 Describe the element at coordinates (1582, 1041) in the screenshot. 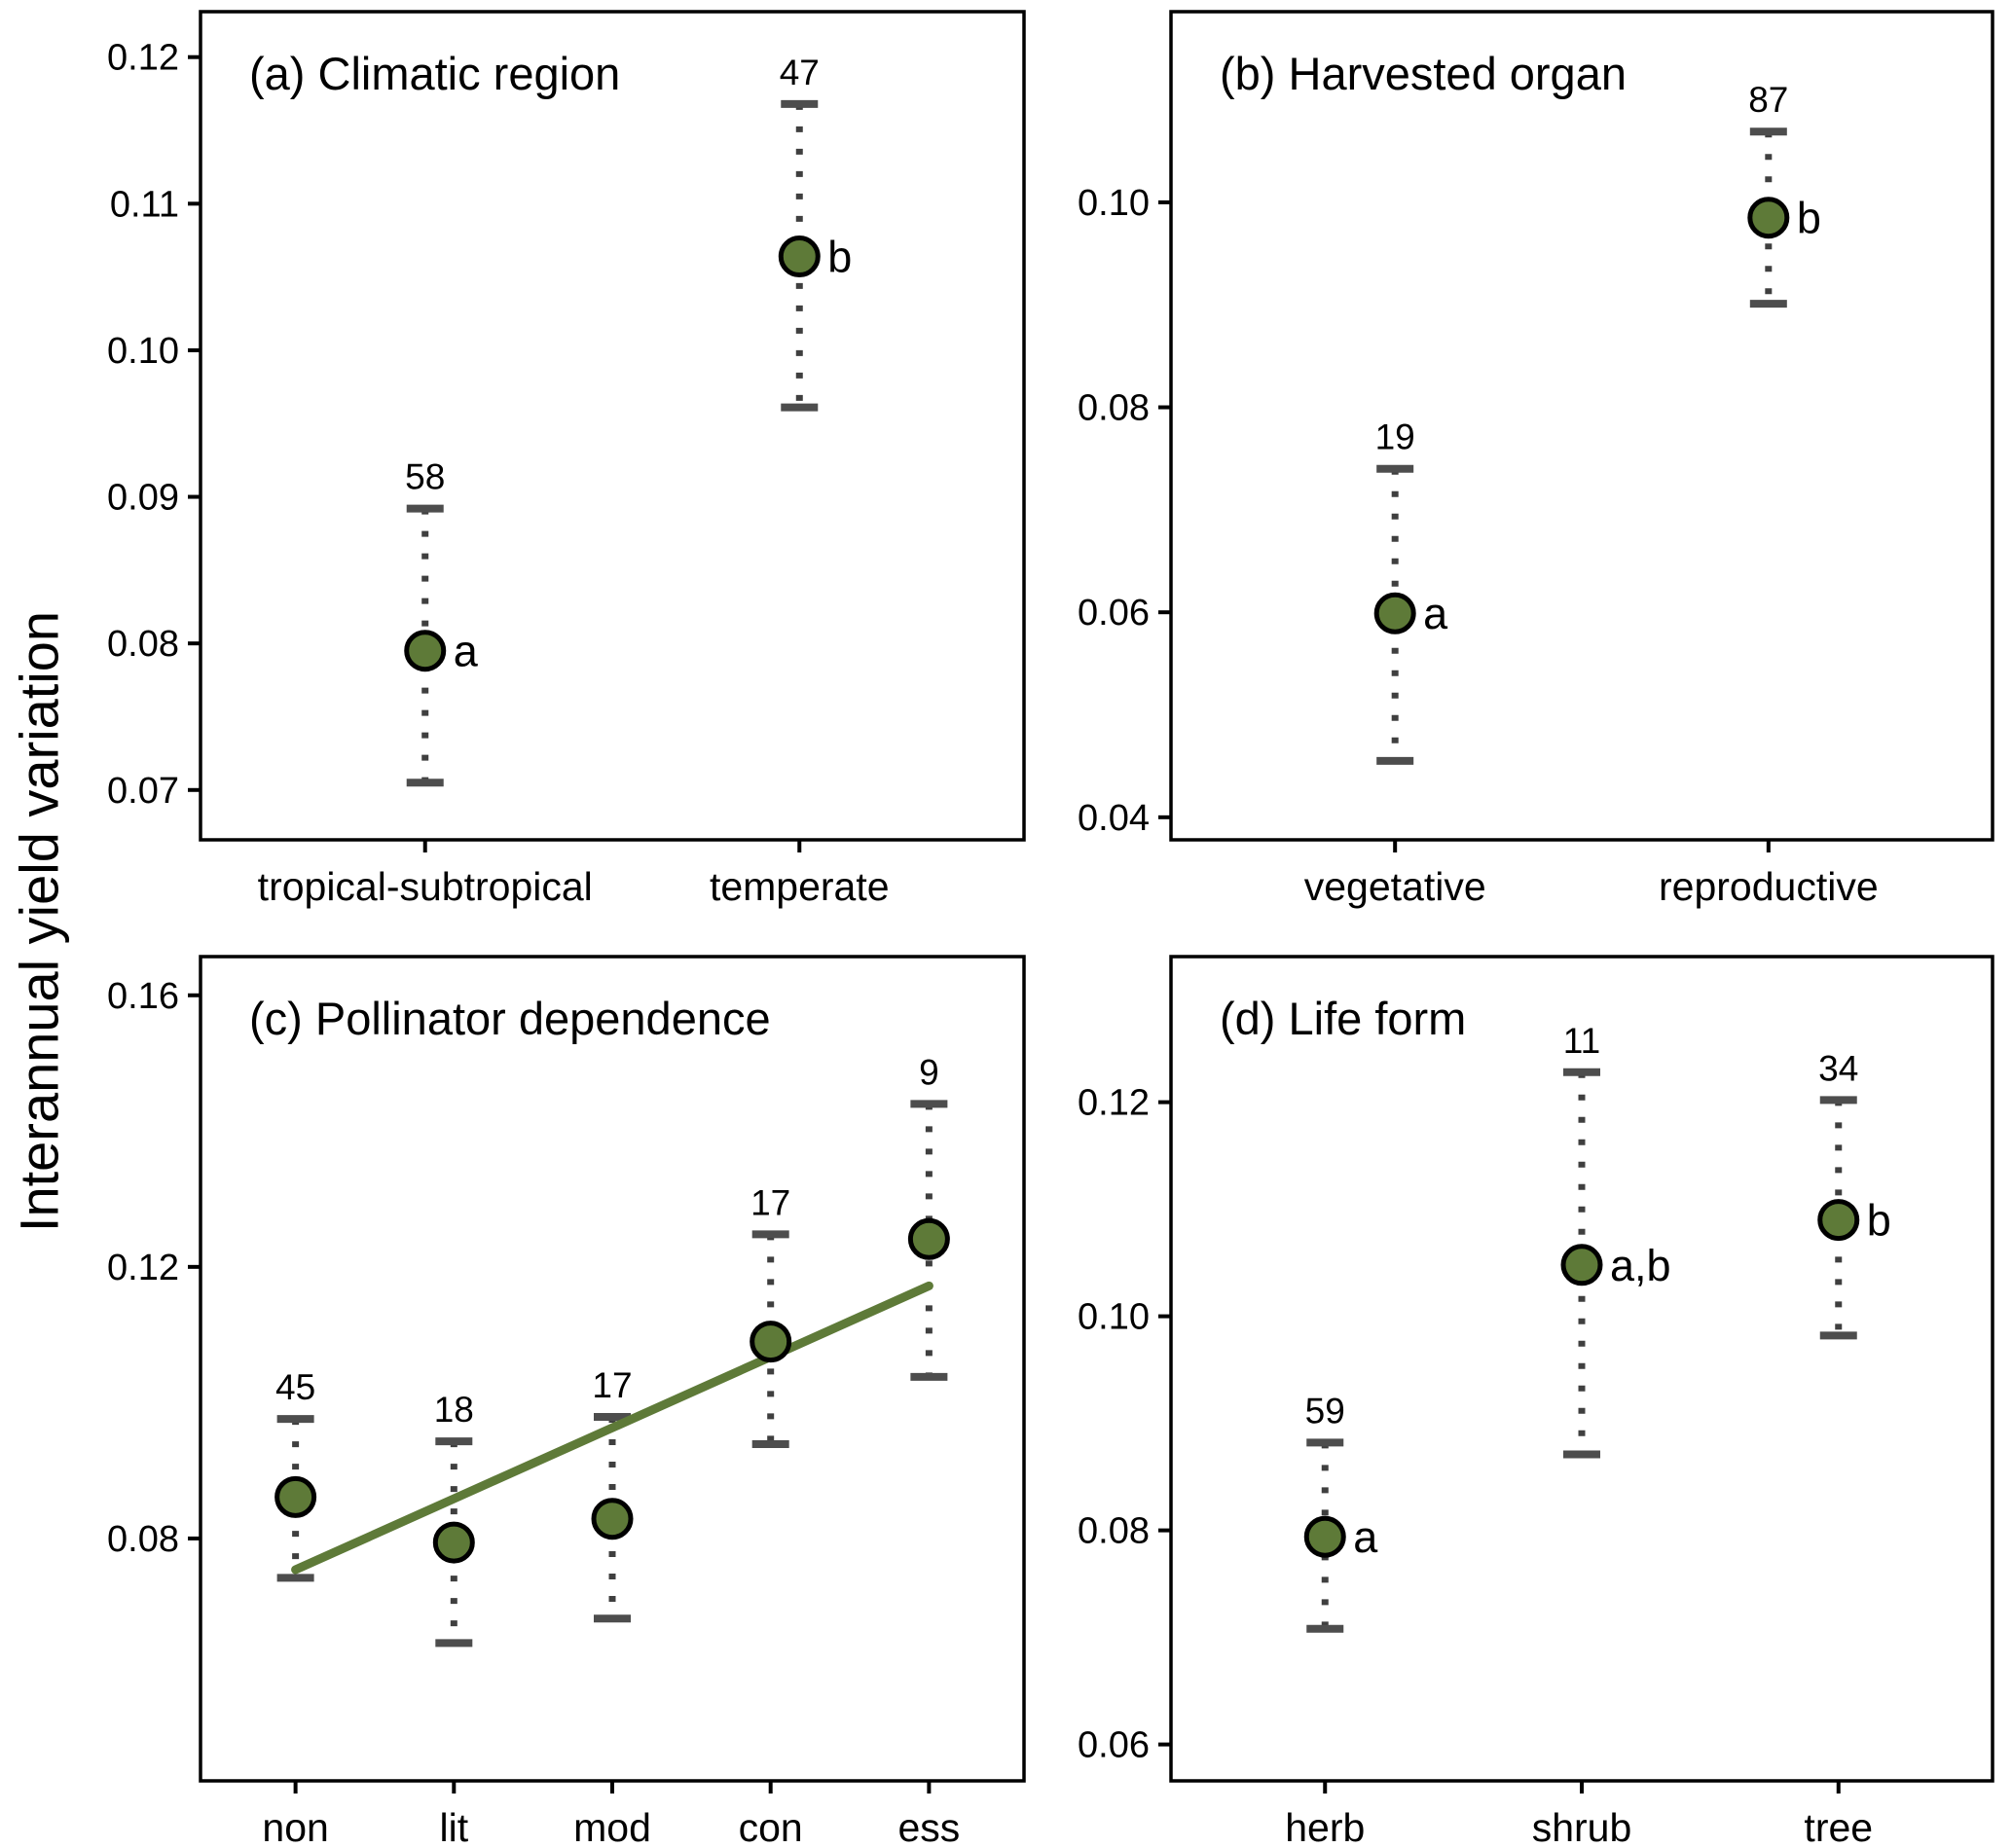

I see `sample-size-label: 11` at that location.